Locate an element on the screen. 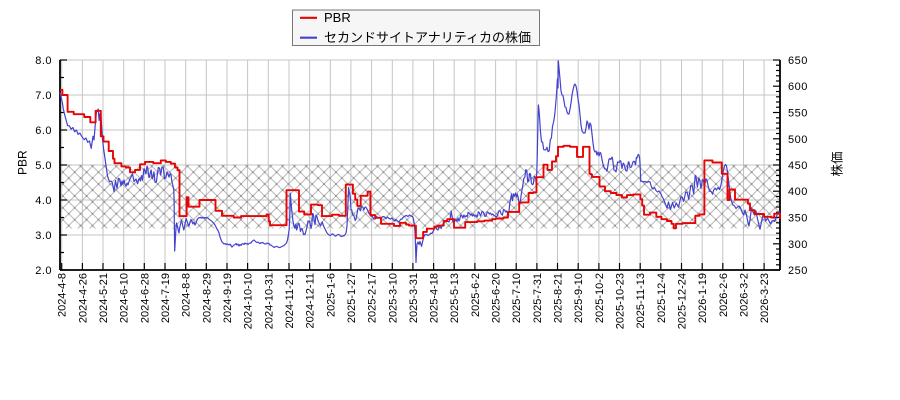 The width and height of the screenshot is (900, 400). svg-text: 2024-9-19 is located at coordinates (228, 298).